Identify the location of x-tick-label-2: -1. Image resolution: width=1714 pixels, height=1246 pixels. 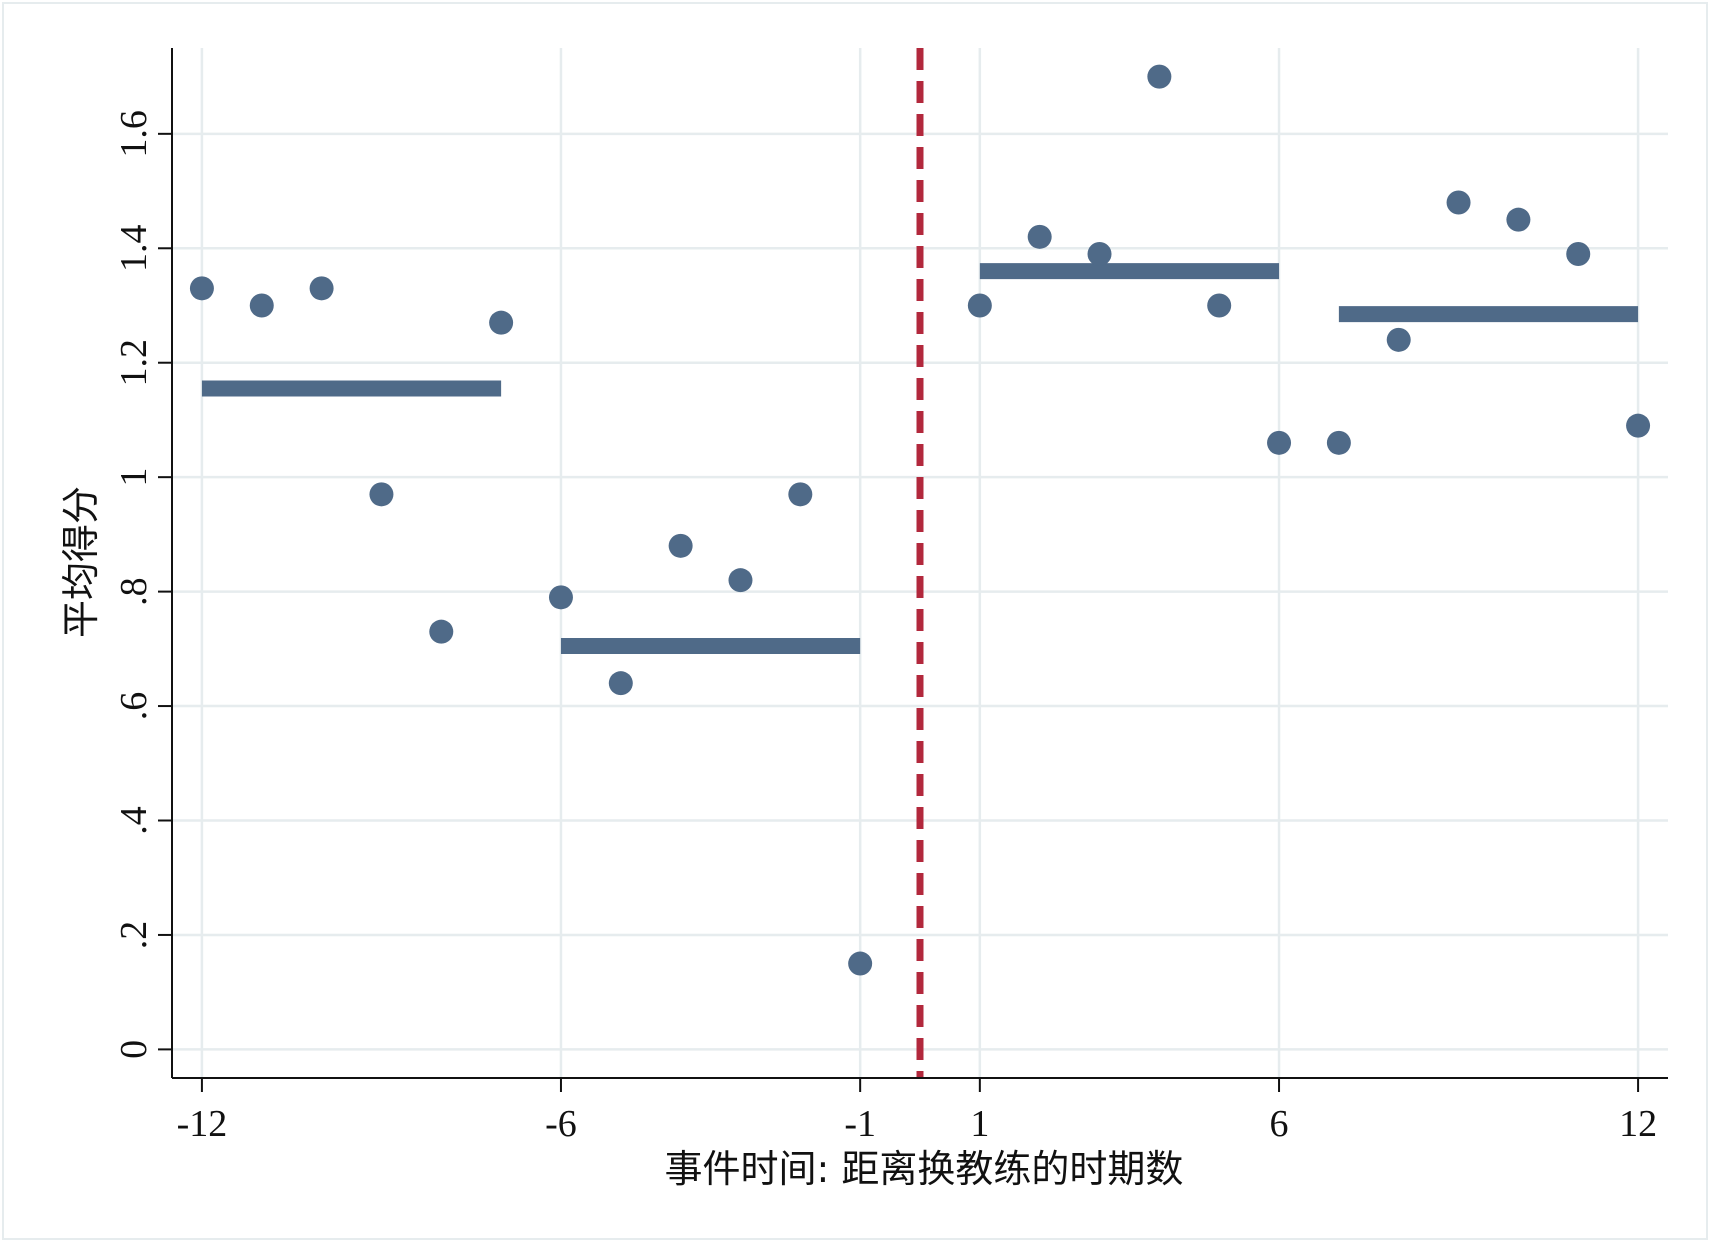
(860, 1124).